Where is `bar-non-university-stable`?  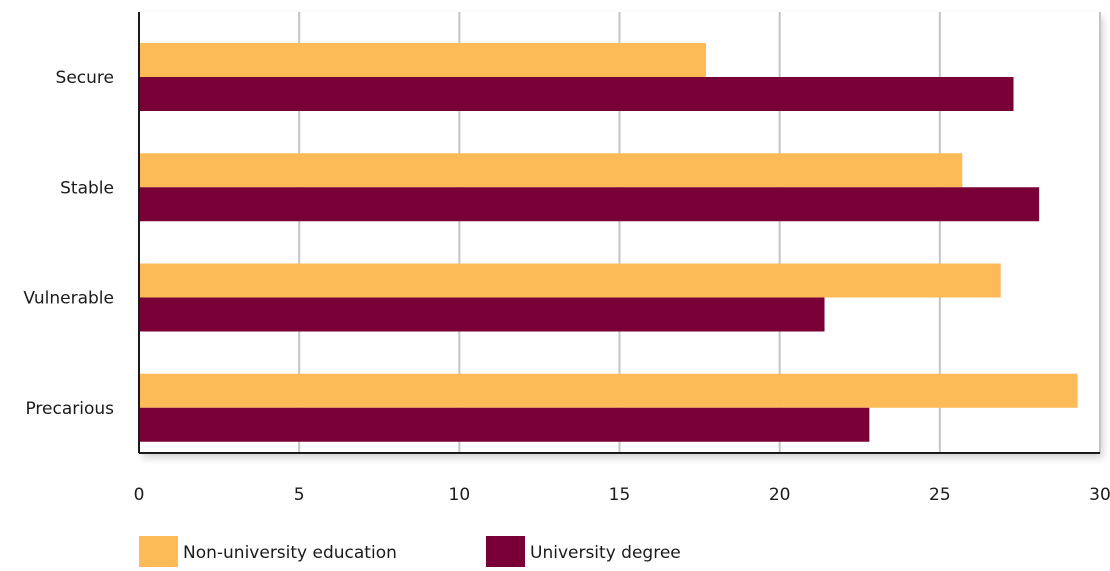
bar-non-university-stable is located at coordinates (551, 170).